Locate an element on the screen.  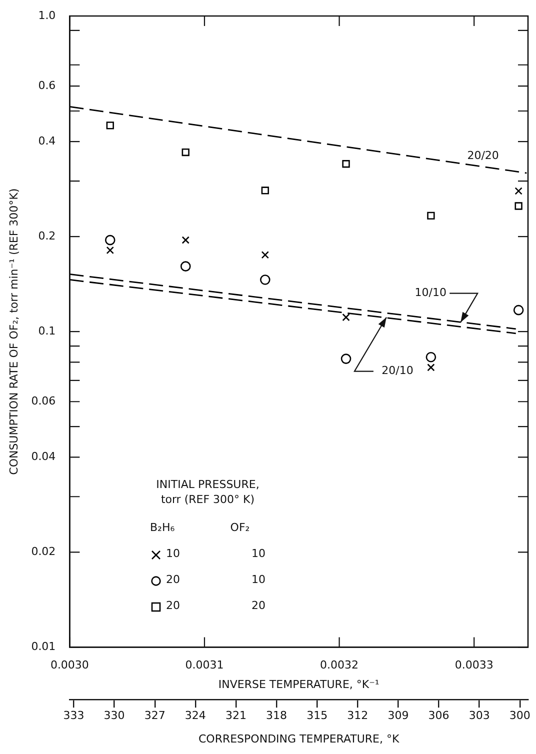
x2-axis-title: CORRESPONDING TEMPERATURE, °K is located at coordinates (299, 739).